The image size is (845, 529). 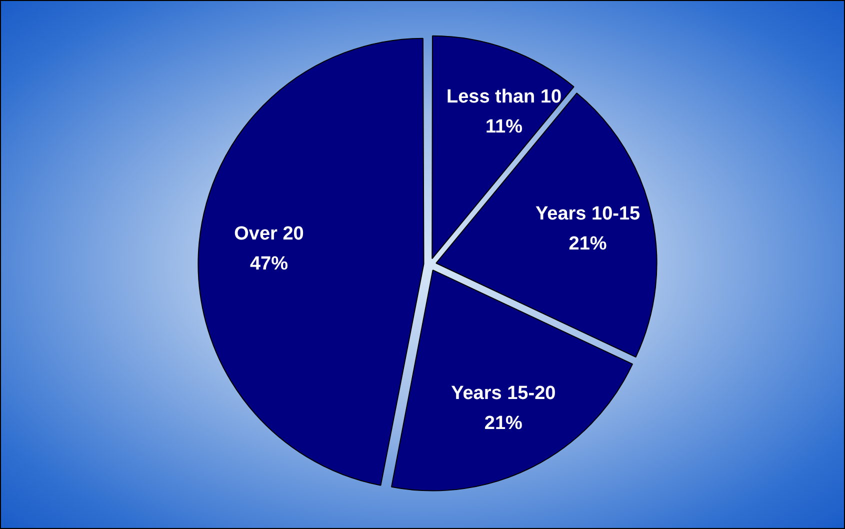 What do you see at coordinates (504, 127) in the screenshot?
I see `data-label: 11%` at bounding box center [504, 127].